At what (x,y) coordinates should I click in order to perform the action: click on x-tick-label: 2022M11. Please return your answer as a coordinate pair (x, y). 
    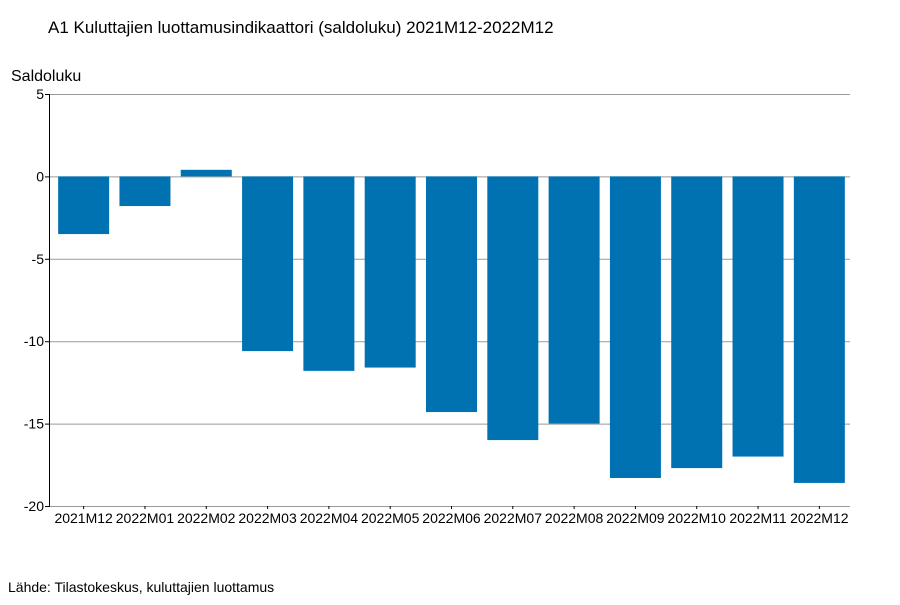
    Looking at the image, I should click on (758, 518).